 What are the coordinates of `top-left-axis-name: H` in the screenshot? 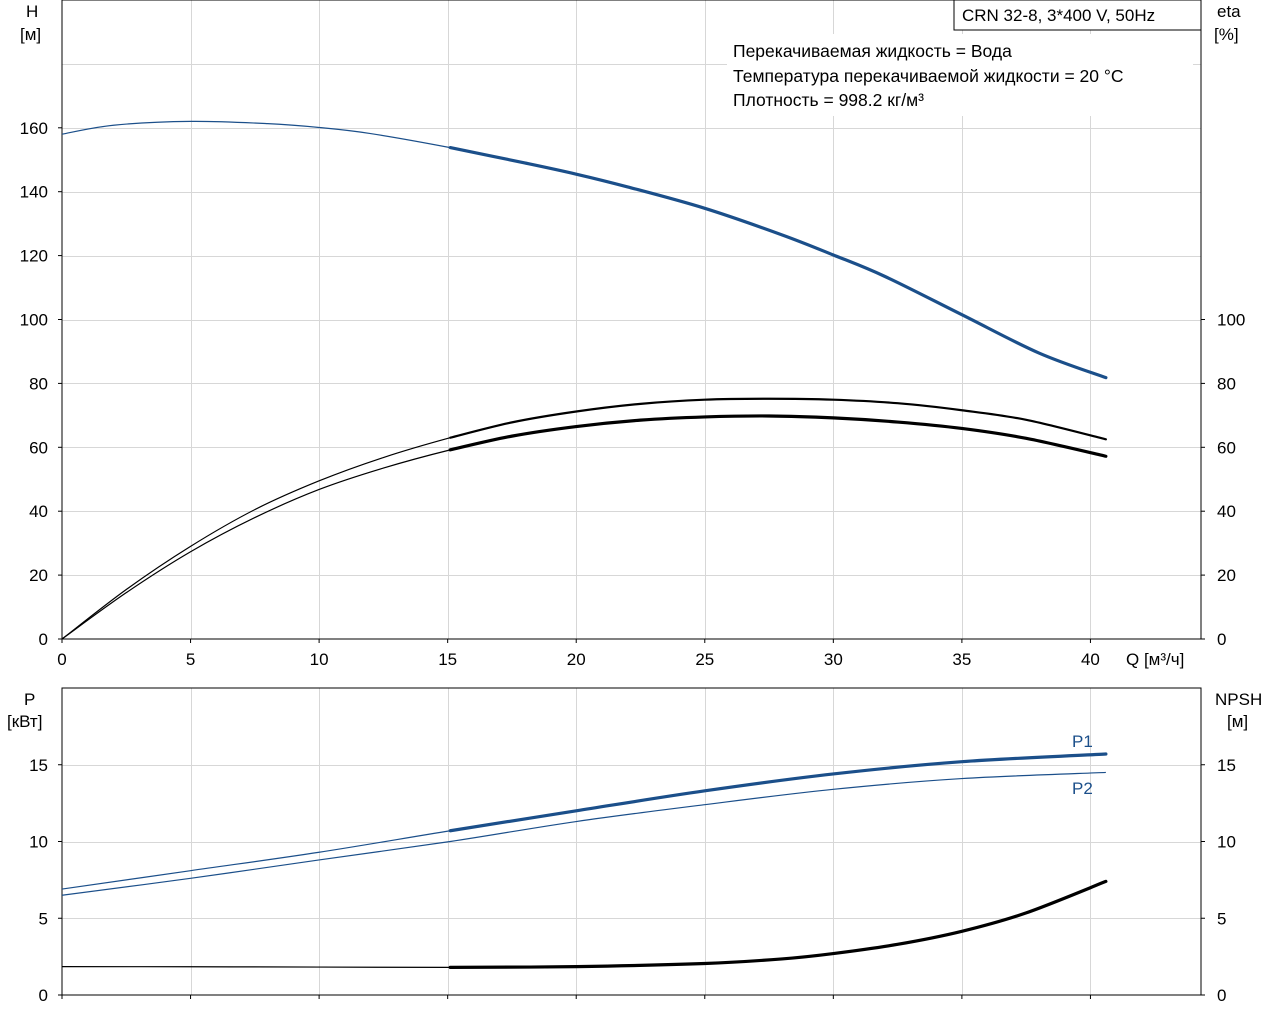 It's located at (32, 11).